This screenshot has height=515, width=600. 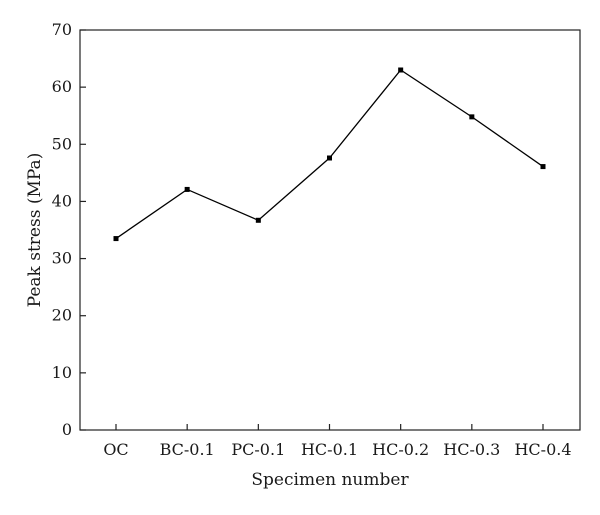 I want to click on x-tick-label: HC-0.1, so click(x=329, y=449).